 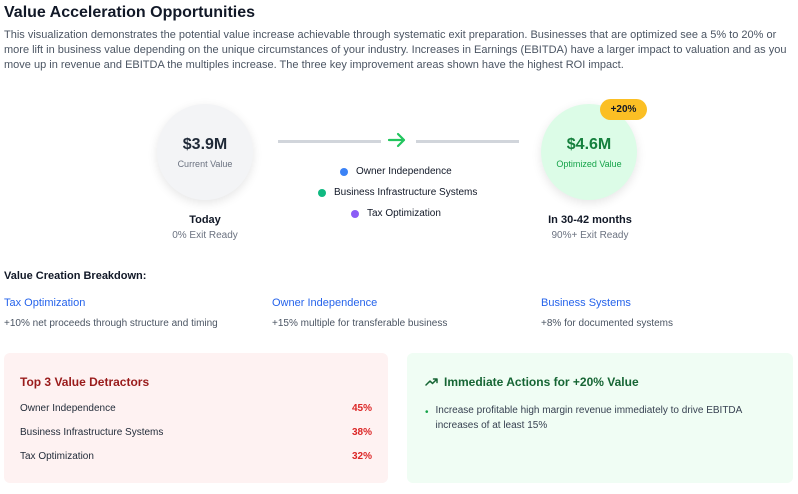 What do you see at coordinates (361, 456) in the screenshot?
I see `detractor-percent: 32%` at bounding box center [361, 456].